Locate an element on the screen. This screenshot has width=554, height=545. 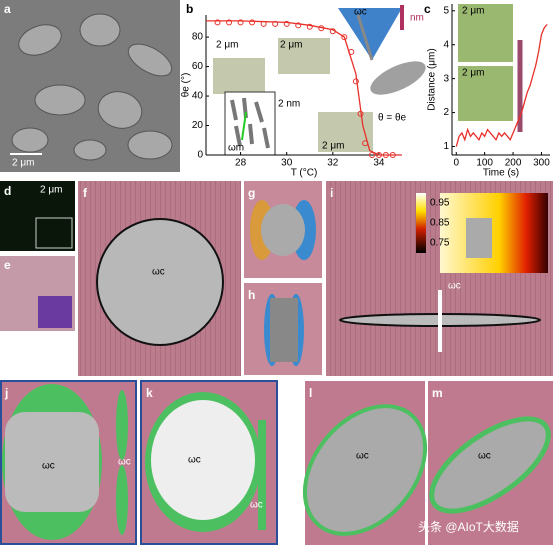
annotation: ωc is located at coordinates (360, 12).